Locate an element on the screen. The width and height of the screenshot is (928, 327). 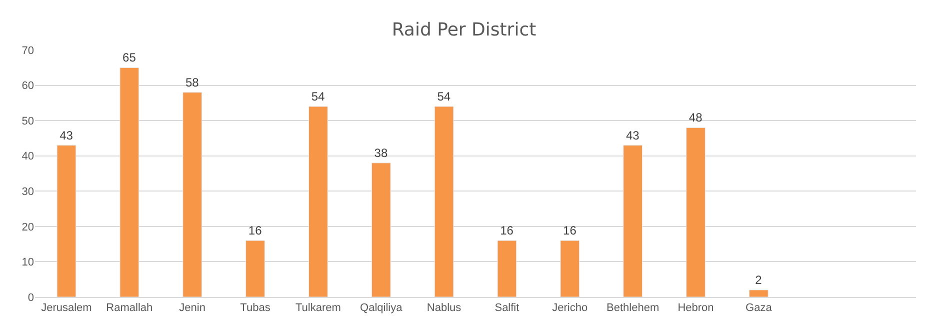
x-tick-label: Jerusalem is located at coordinates (66, 308).